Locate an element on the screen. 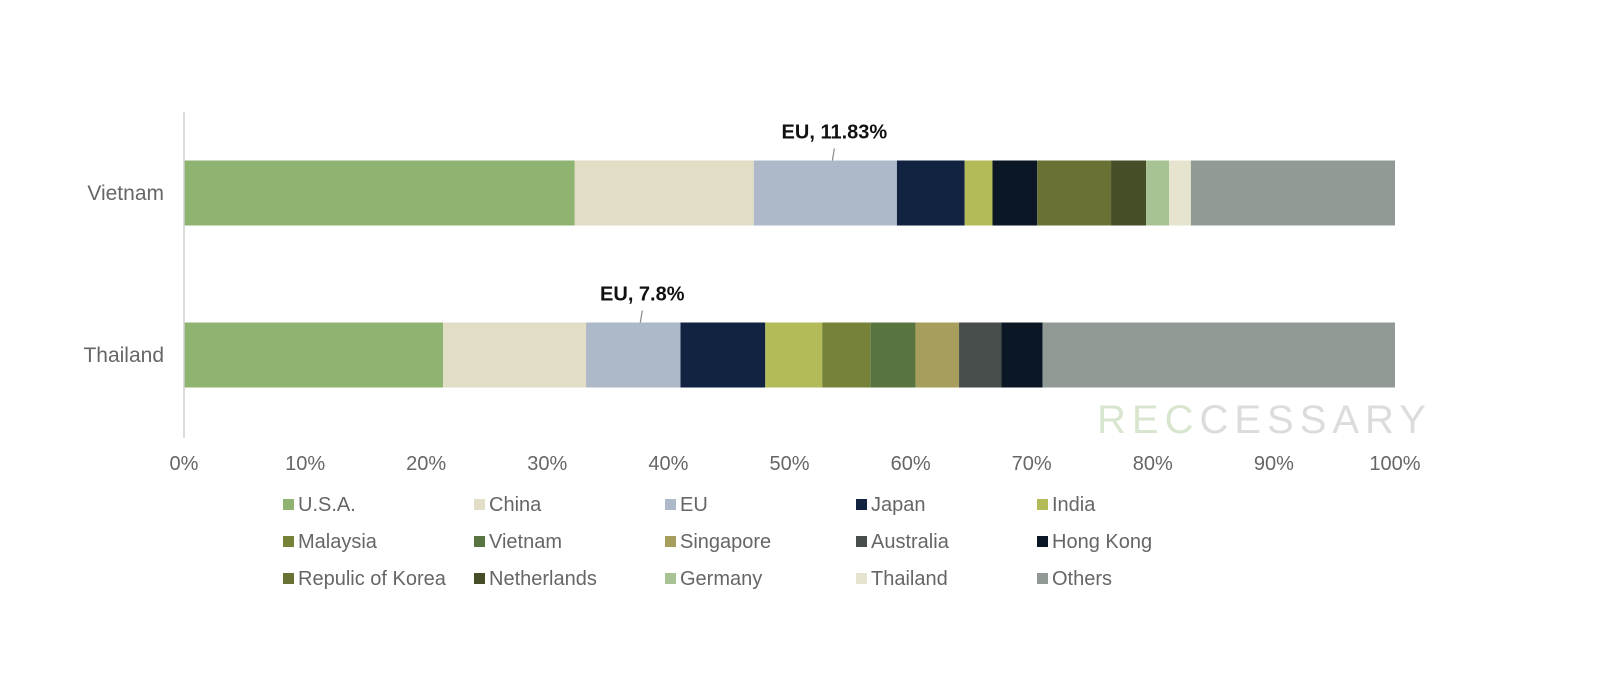 This screenshot has width=1600, height=683. watermark-logo: RECCESSARY is located at coordinates (1264, 420).